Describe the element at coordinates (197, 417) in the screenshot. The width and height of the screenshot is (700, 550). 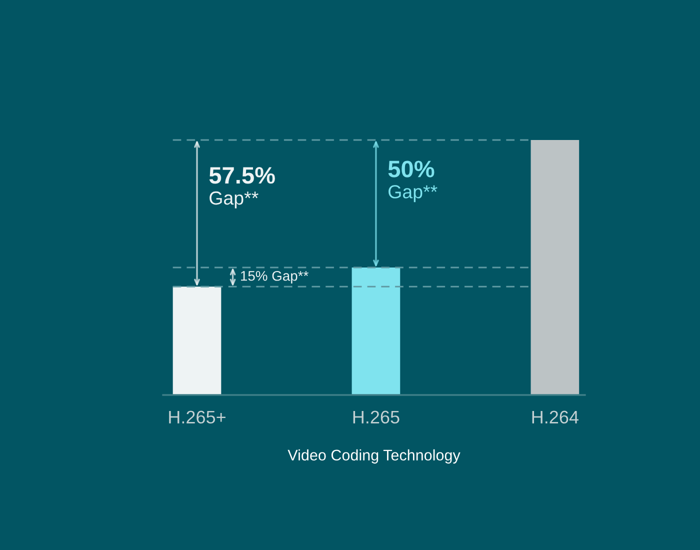
I see `x-tick-label: H.265+` at that location.